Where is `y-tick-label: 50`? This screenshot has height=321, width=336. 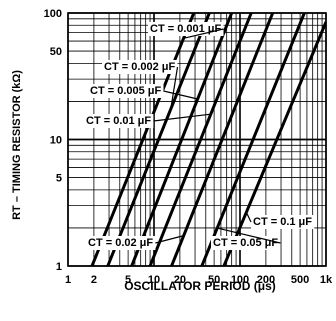
y-tick-label: 50 is located at coordinates (56, 52).